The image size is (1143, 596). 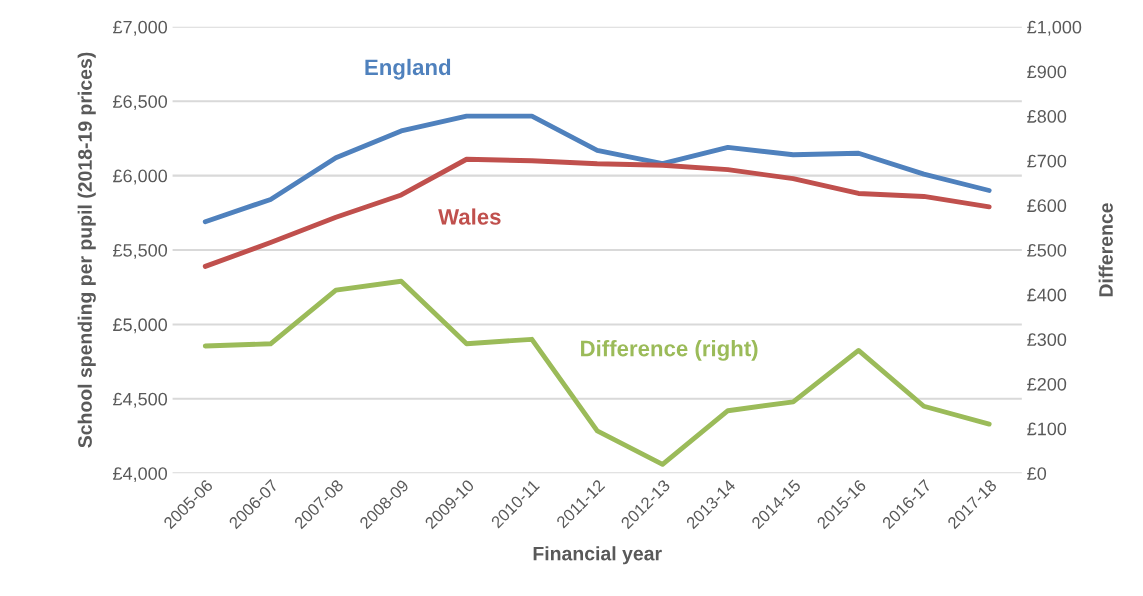 What do you see at coordinates (1047, 206) in the screenshot?
I see `y2-tick-label: £600` at bounding box center [1047, 206].